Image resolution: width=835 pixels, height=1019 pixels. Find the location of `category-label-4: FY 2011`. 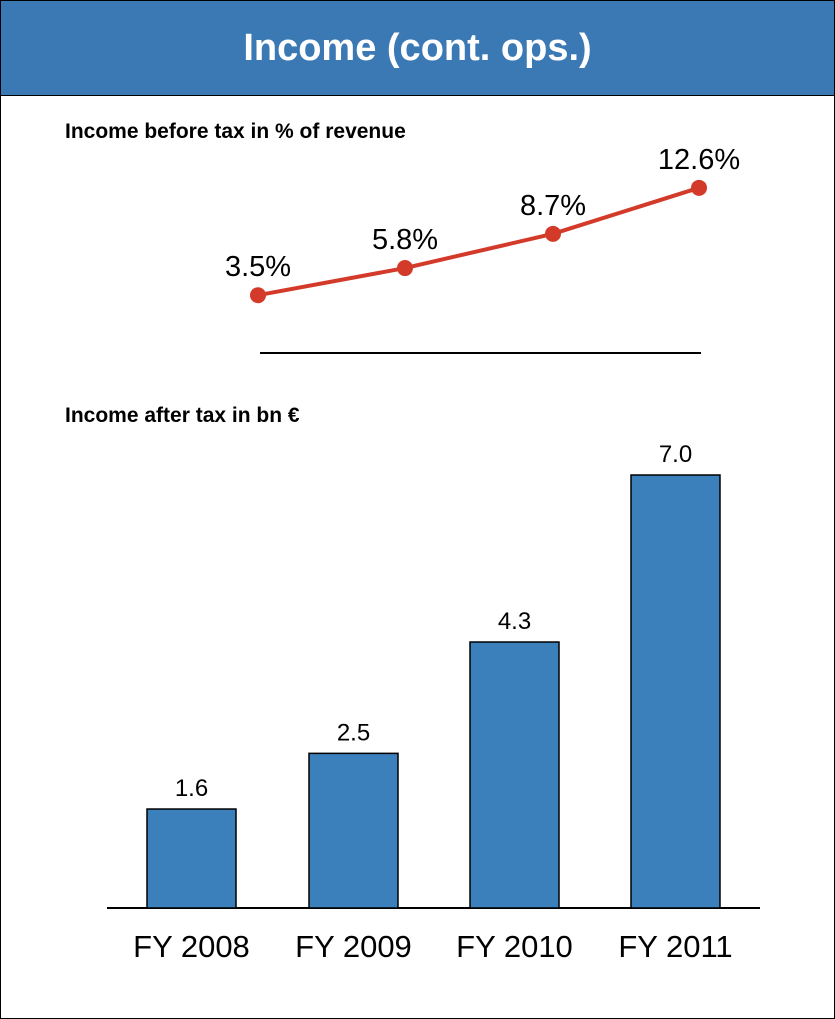

category-label-4: FY 2011 is located at coordinates (675, 946).